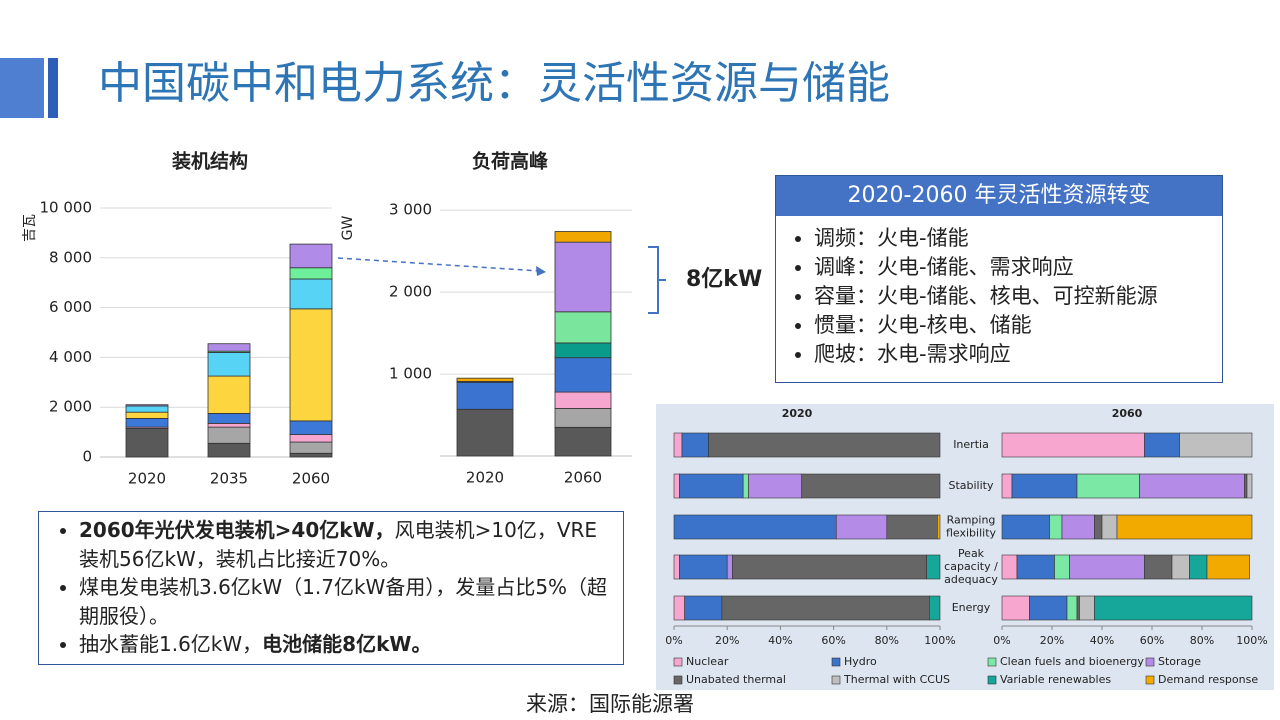 The width and height of the screenshot is (1280, 720). I want to click on legend-label: Clean fuels and bioenergy, so click(1072, 661).